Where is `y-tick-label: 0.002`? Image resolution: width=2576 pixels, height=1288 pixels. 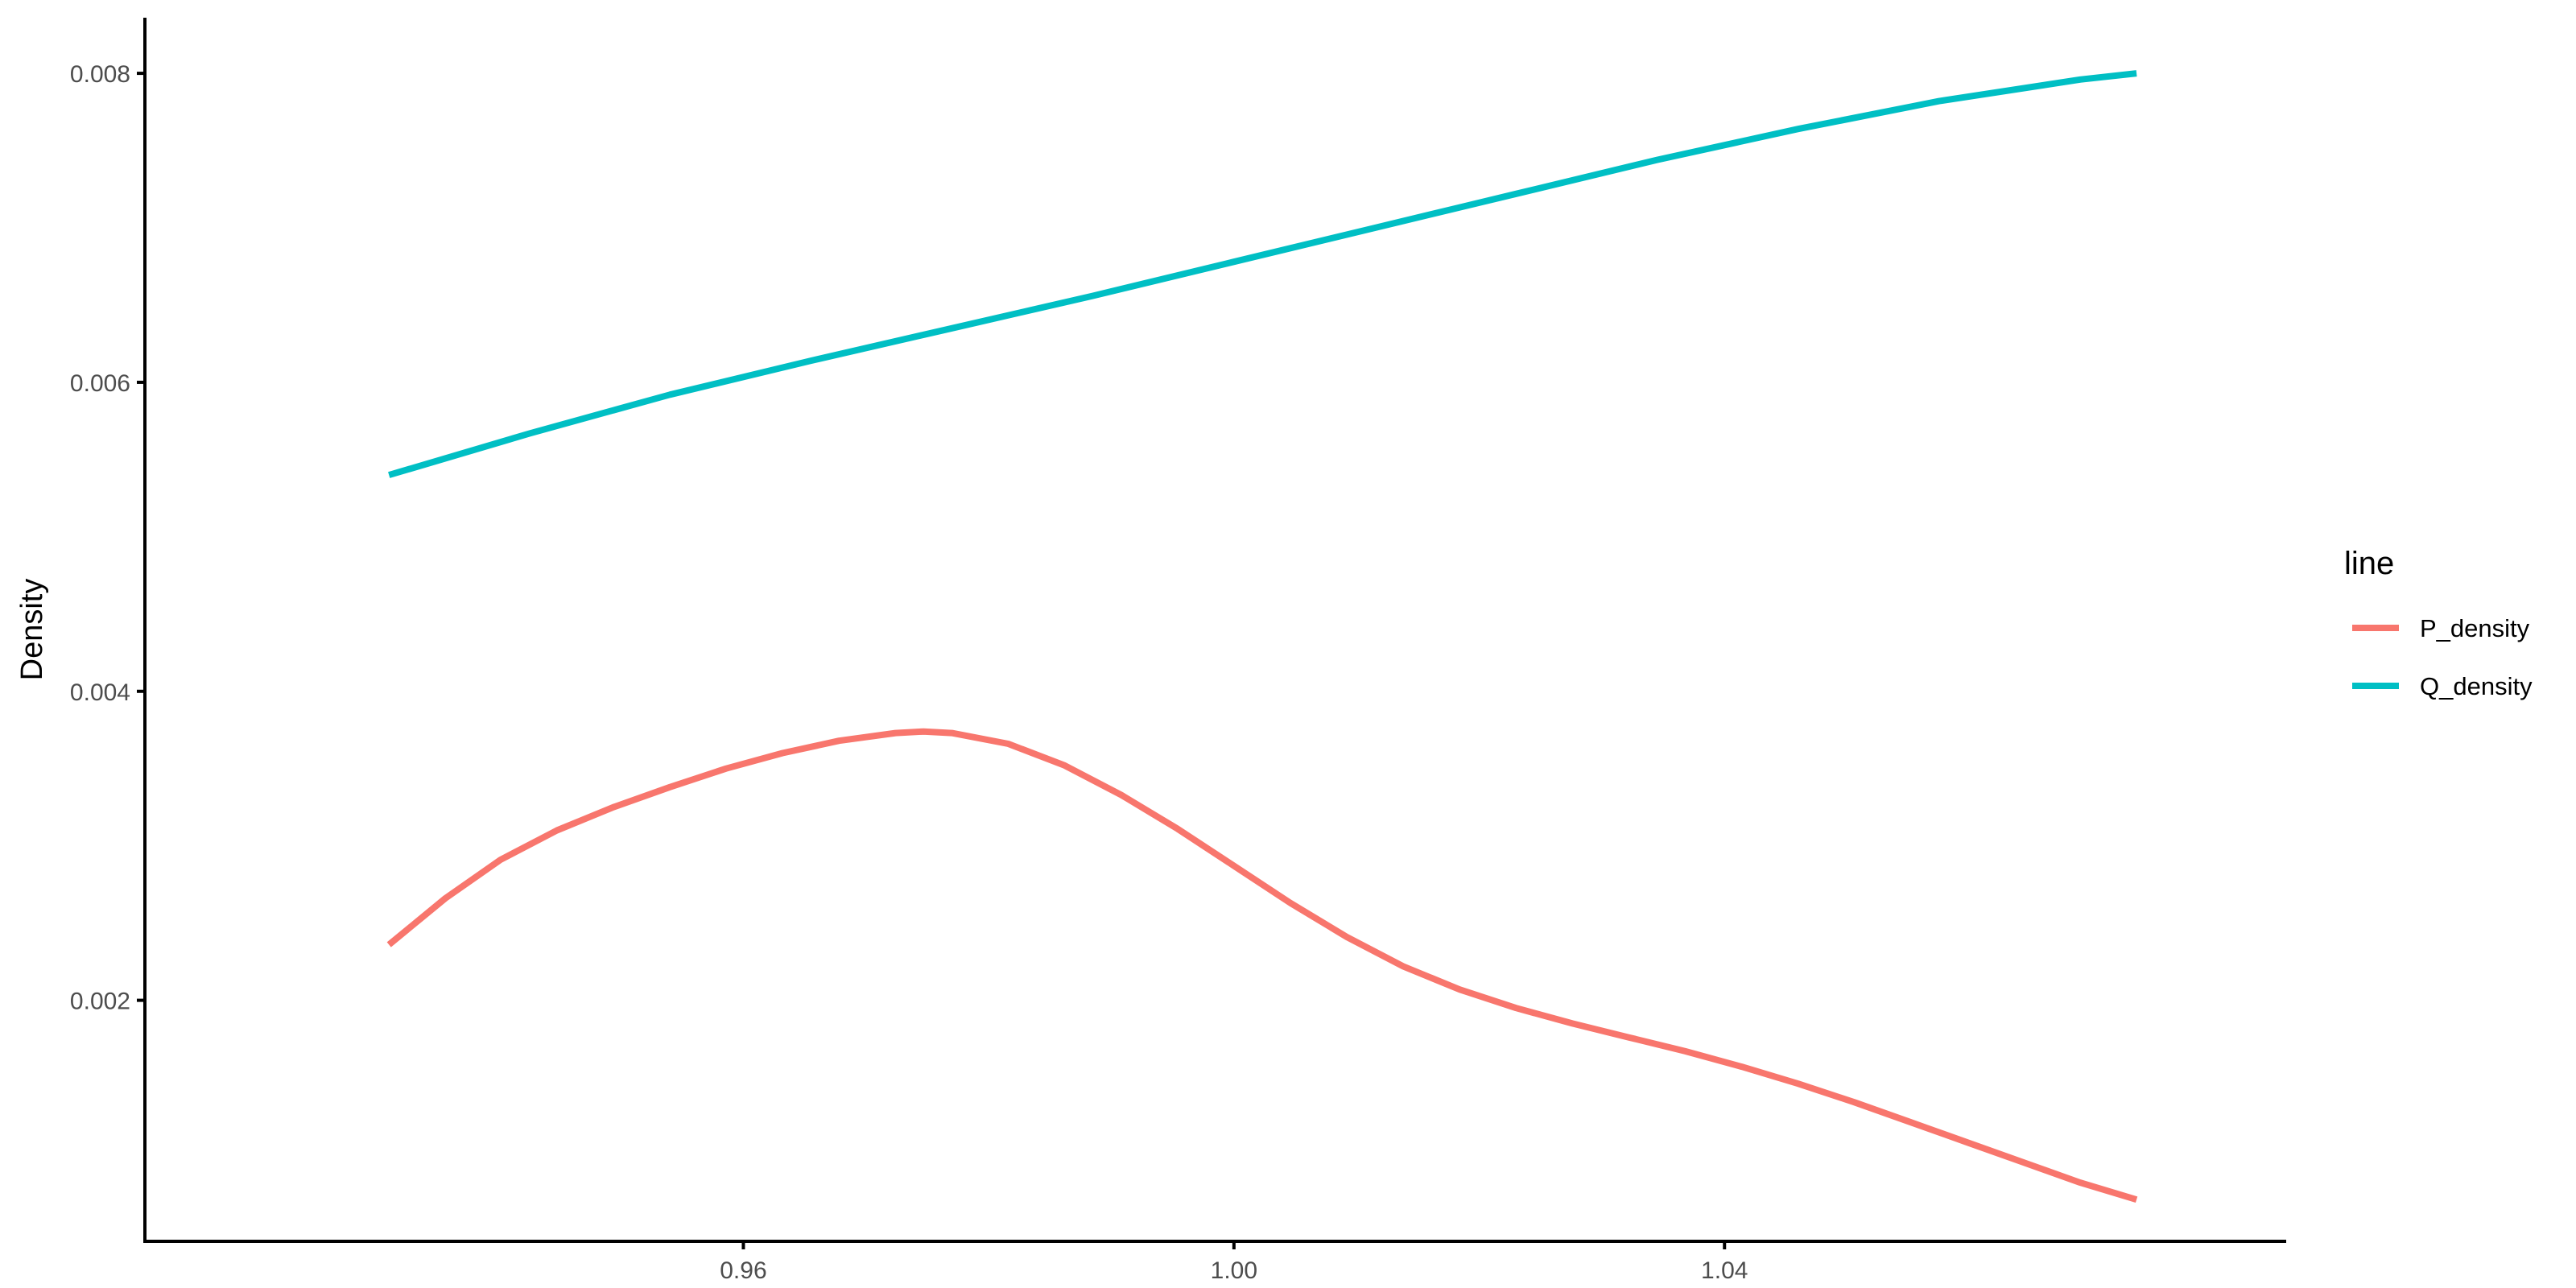 y-tick-label: 0.002 is located at coordinates (100, 1002).